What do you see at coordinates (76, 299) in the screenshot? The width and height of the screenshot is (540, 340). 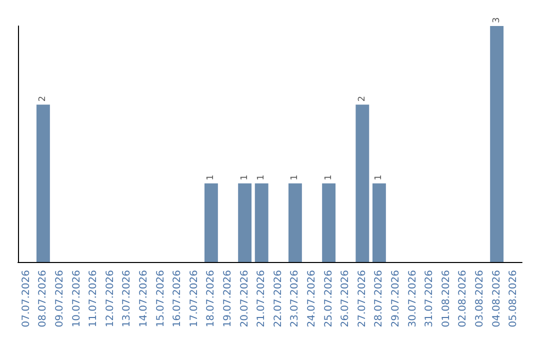 I see `x-tick-label: 10.07.2026` at bounding box center [76, 299].